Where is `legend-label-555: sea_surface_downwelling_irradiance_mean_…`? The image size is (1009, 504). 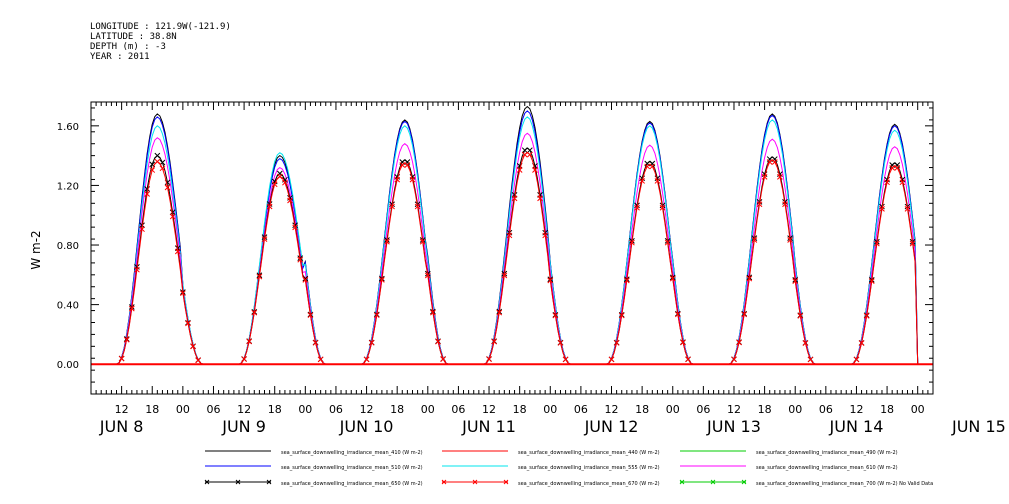
legend-label-555: sea_surface_downwelling_irradiance_mean_… is located at coordinates (589, 468).